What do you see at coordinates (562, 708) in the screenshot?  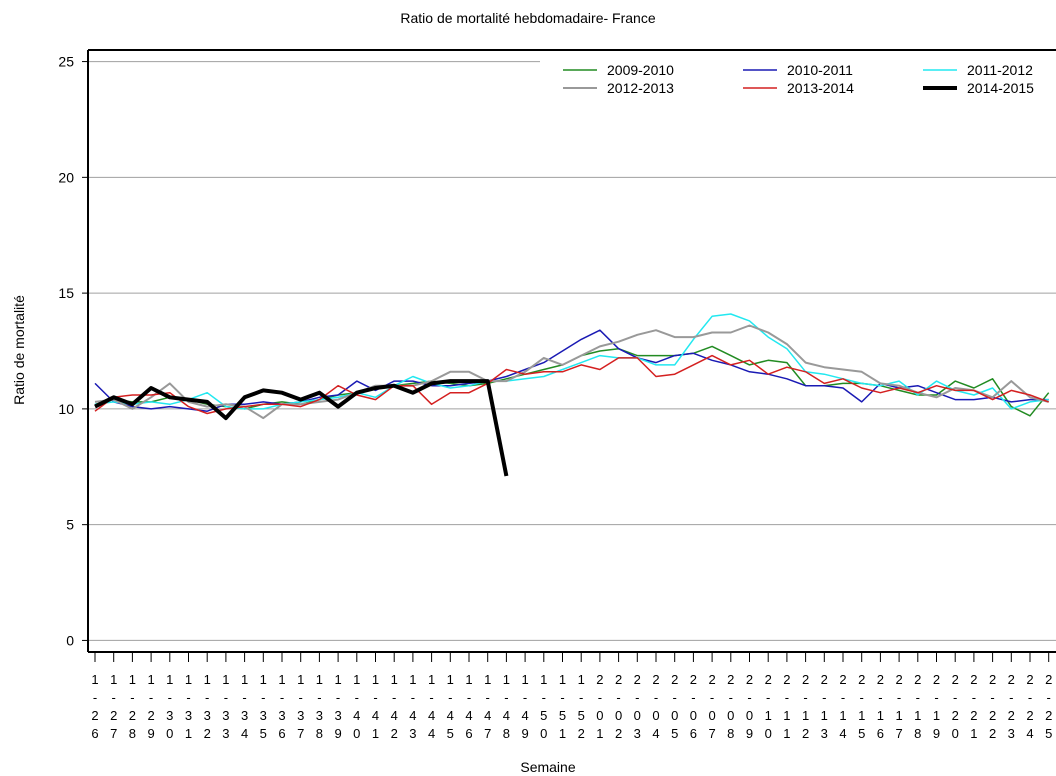 I see `x-tick-label: 1-51` at bounding box center [562, 708].